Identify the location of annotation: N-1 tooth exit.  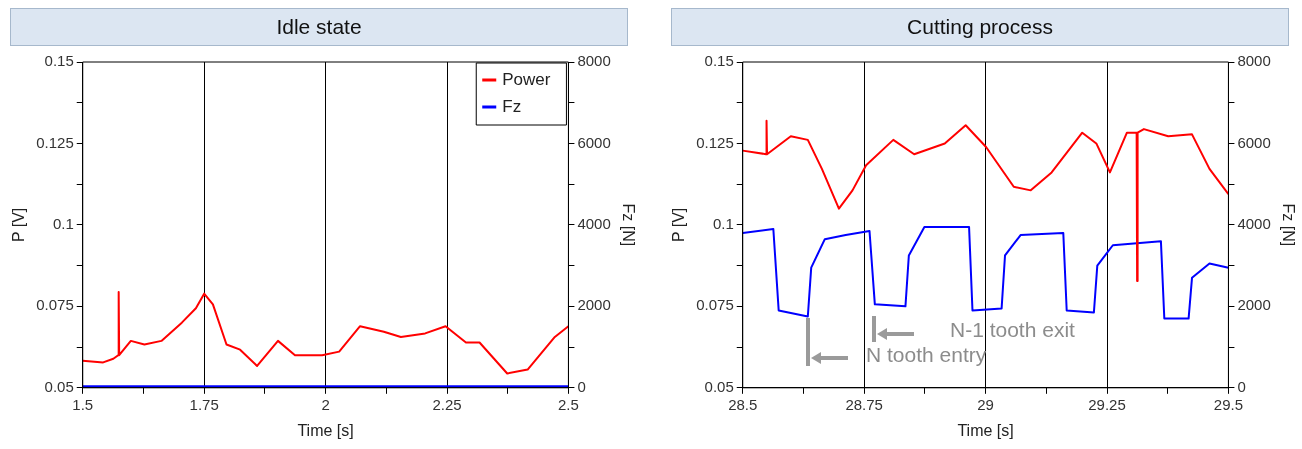
(1012, 330).